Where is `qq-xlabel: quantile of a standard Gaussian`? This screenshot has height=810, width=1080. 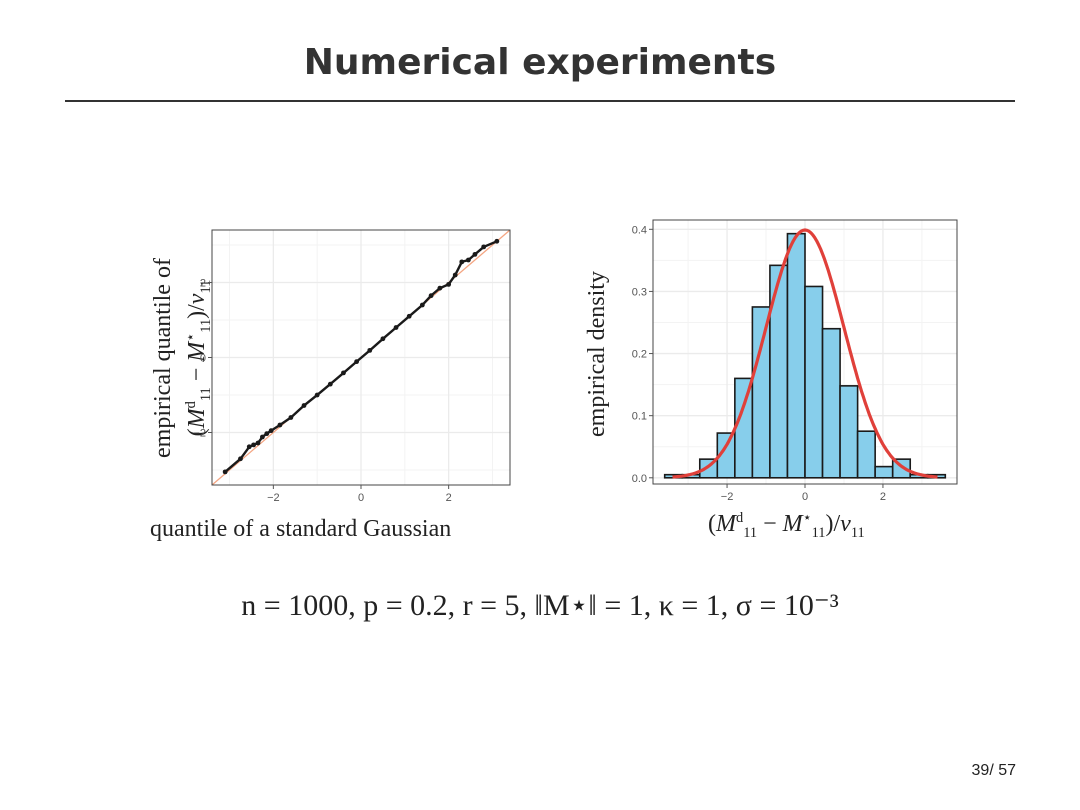
qq-xlabel: quantile of a standard Gaussian is located at coordinates (301, 529).